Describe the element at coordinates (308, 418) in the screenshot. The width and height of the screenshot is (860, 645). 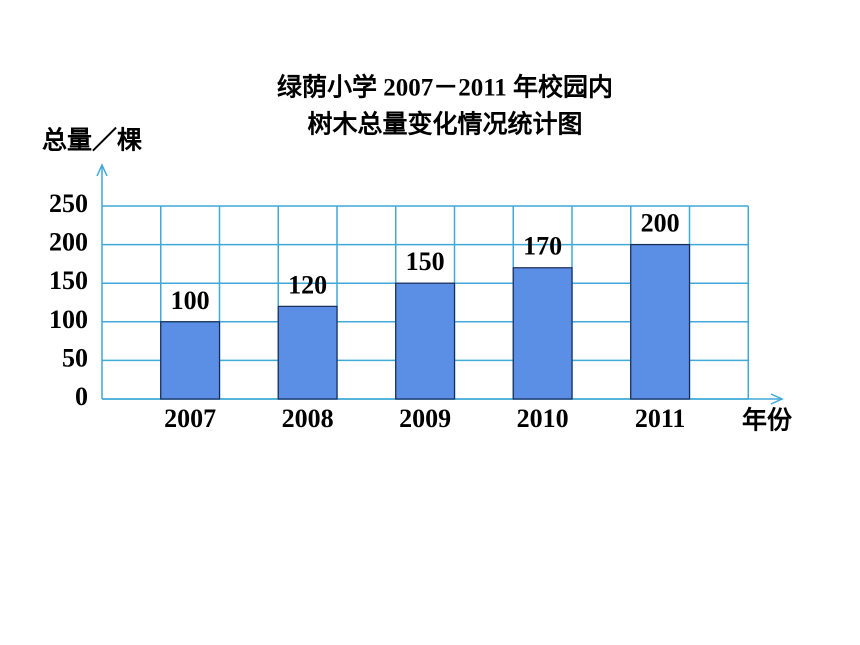
I see `x-tick-label: 2008` at that location.